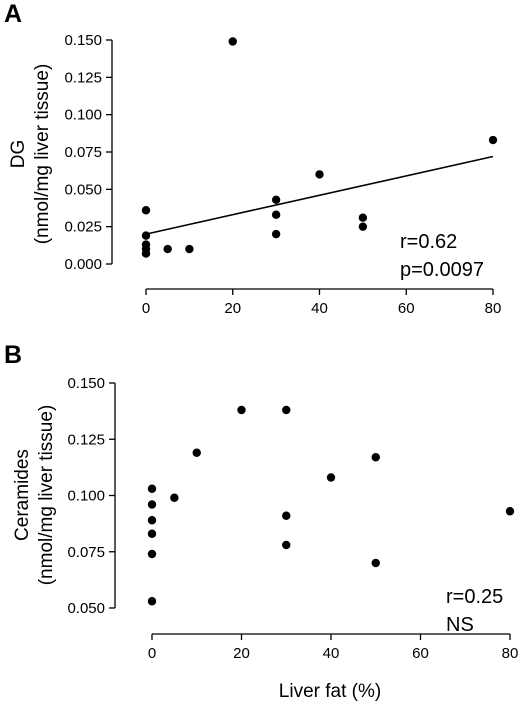 Image resolution: width=520 pixels, height=704 pixels. Describe the element at coordinates (330, 691) in the screenshot. I see `x-axis-label-b: Liver fat (%)` at that location.